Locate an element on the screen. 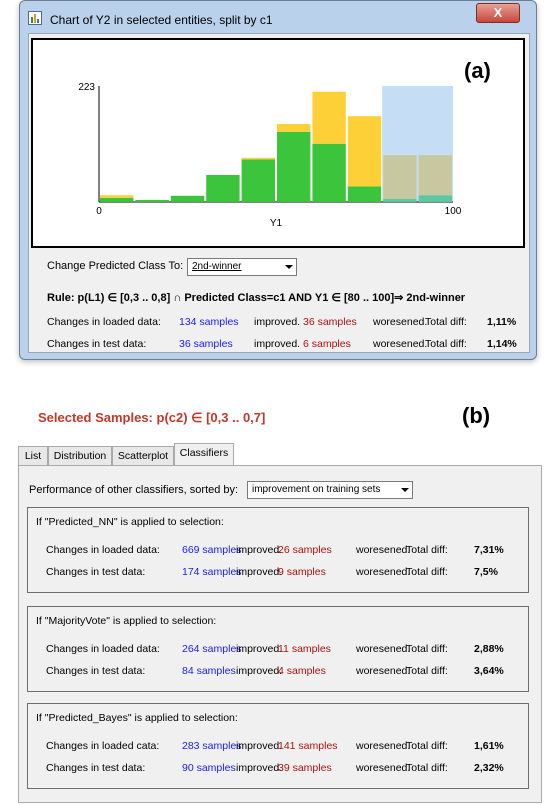 The width and height of the screenshot is (556, 805). worsened-count: 39 samples is located at coordinates (305, 768).